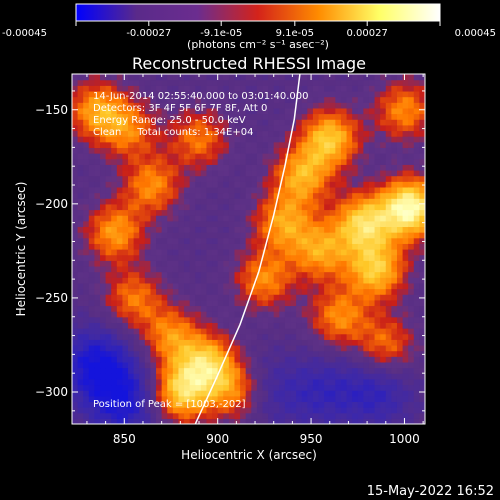  I want to click on y-tick-label: −200, so click(51, 204).